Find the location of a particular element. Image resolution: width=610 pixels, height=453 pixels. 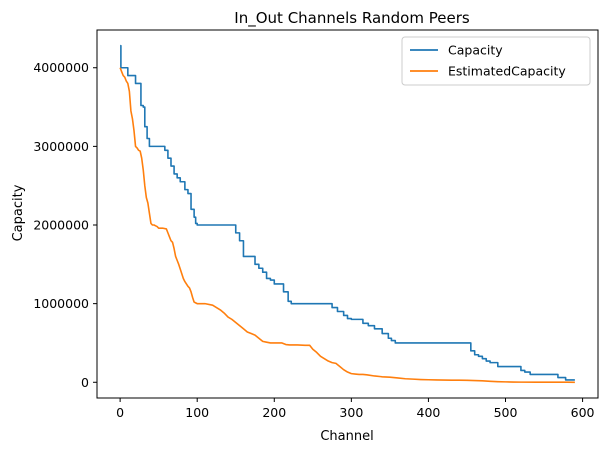

legend-label-capacity: Capacity is located at coordinates (475, 50).